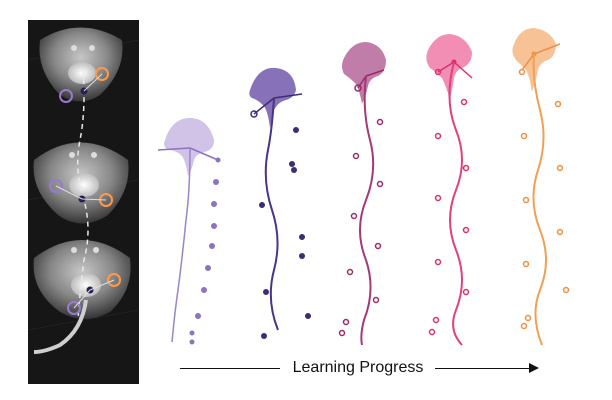 This screenshot has width=612, height=400. Describe the element at coordinates (60, 326) in the screenshot. I see `ray-tail` at that location.